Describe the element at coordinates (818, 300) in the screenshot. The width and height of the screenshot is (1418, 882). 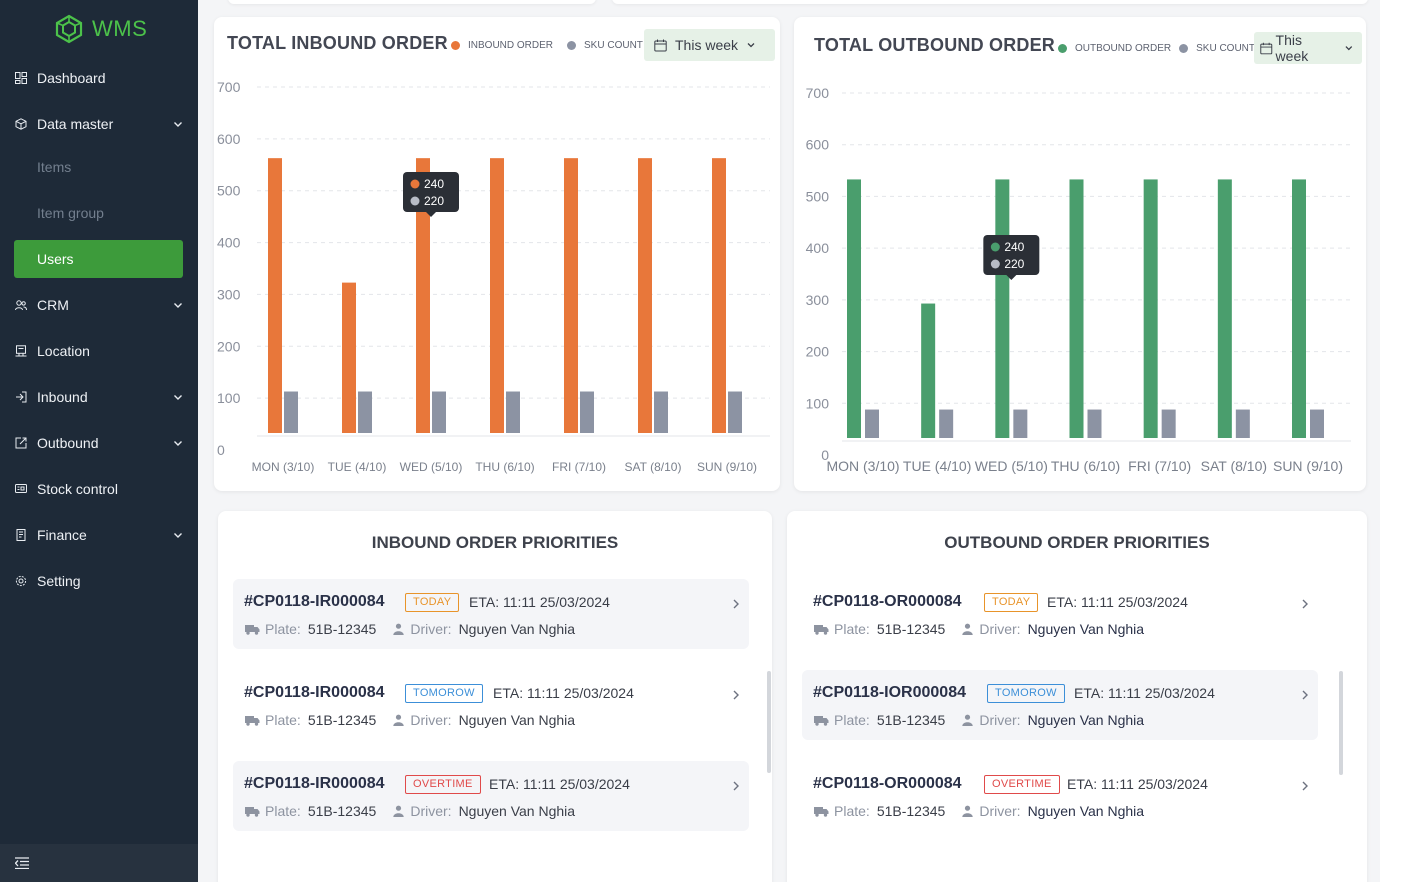
I see `y-tick-label: 300` at that location.